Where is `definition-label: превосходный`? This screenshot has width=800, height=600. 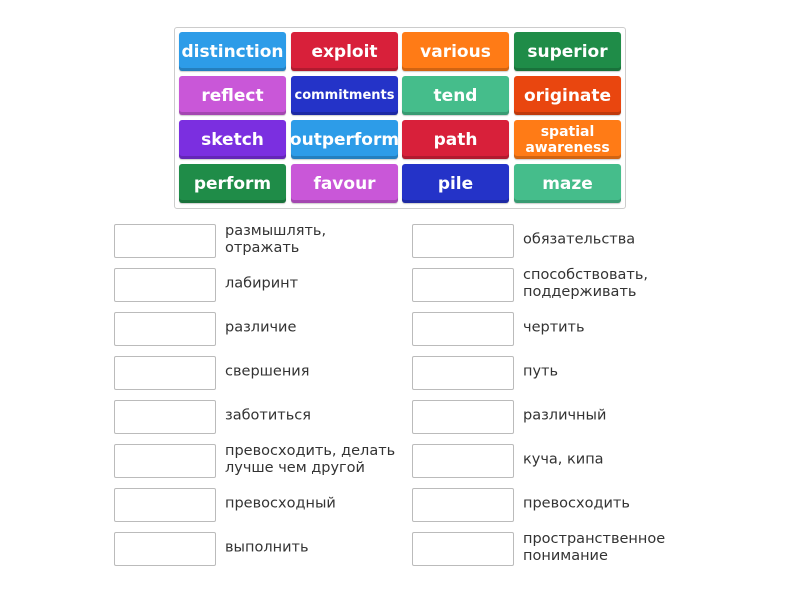 definition-label: превосходный is located at coordinates (280, 503).